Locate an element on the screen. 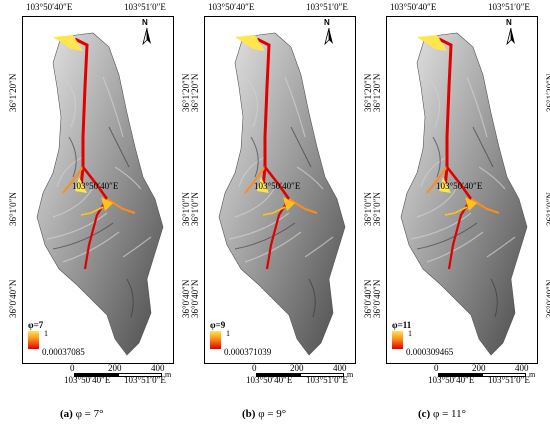 This screenshot has width=550, height=430. latitude-label-right-3: 36°0′40″N is located at coordinates (547, 298).